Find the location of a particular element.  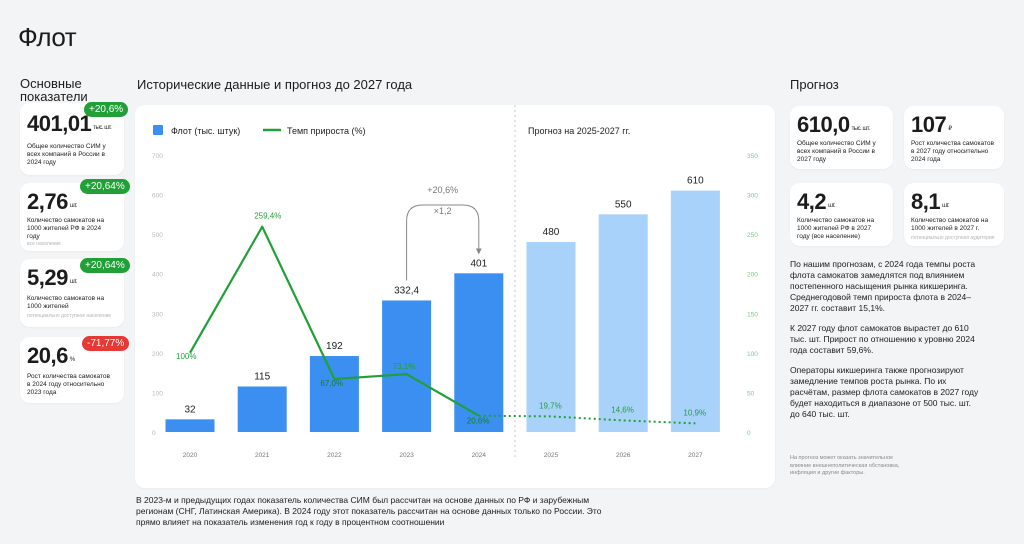

bar-label: 480 is located at coordinates (551, 232).